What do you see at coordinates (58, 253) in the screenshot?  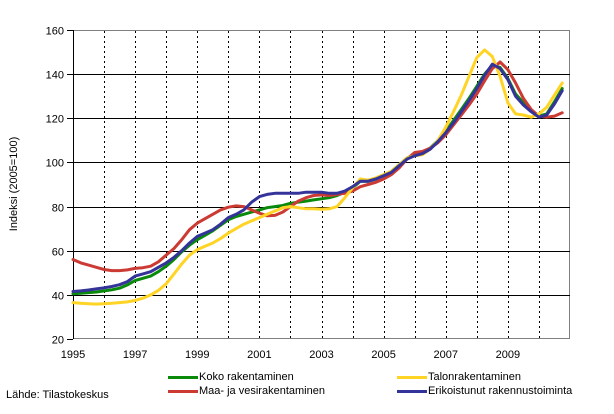 I see `y-tick-label: 60` at bounding box center [58, 253].